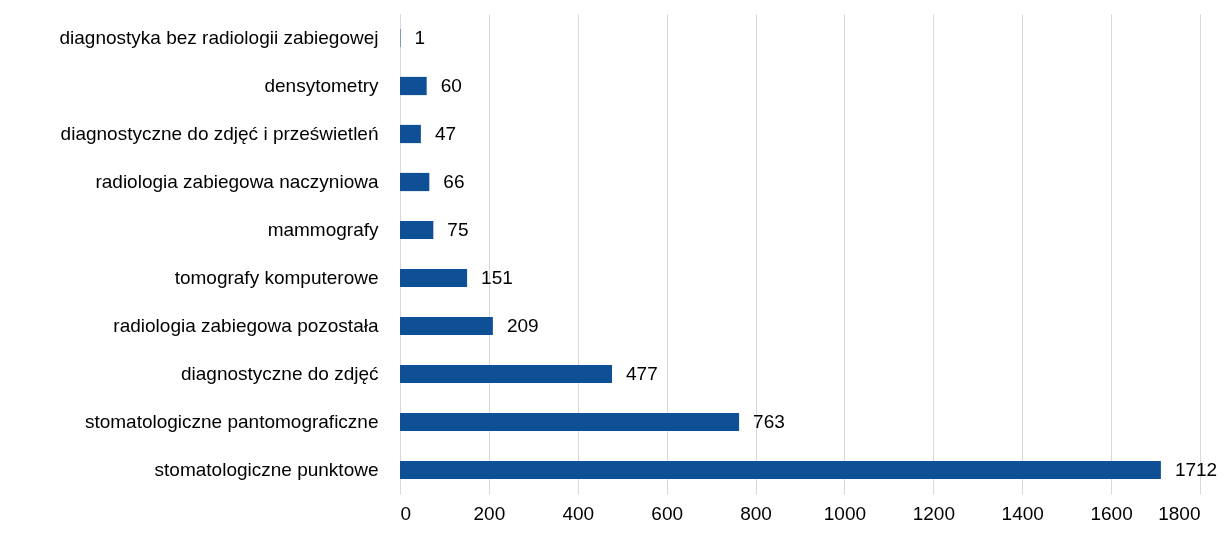  I want to click on y-tick-label: stomatologiczne punktowe, so click(266, 469).